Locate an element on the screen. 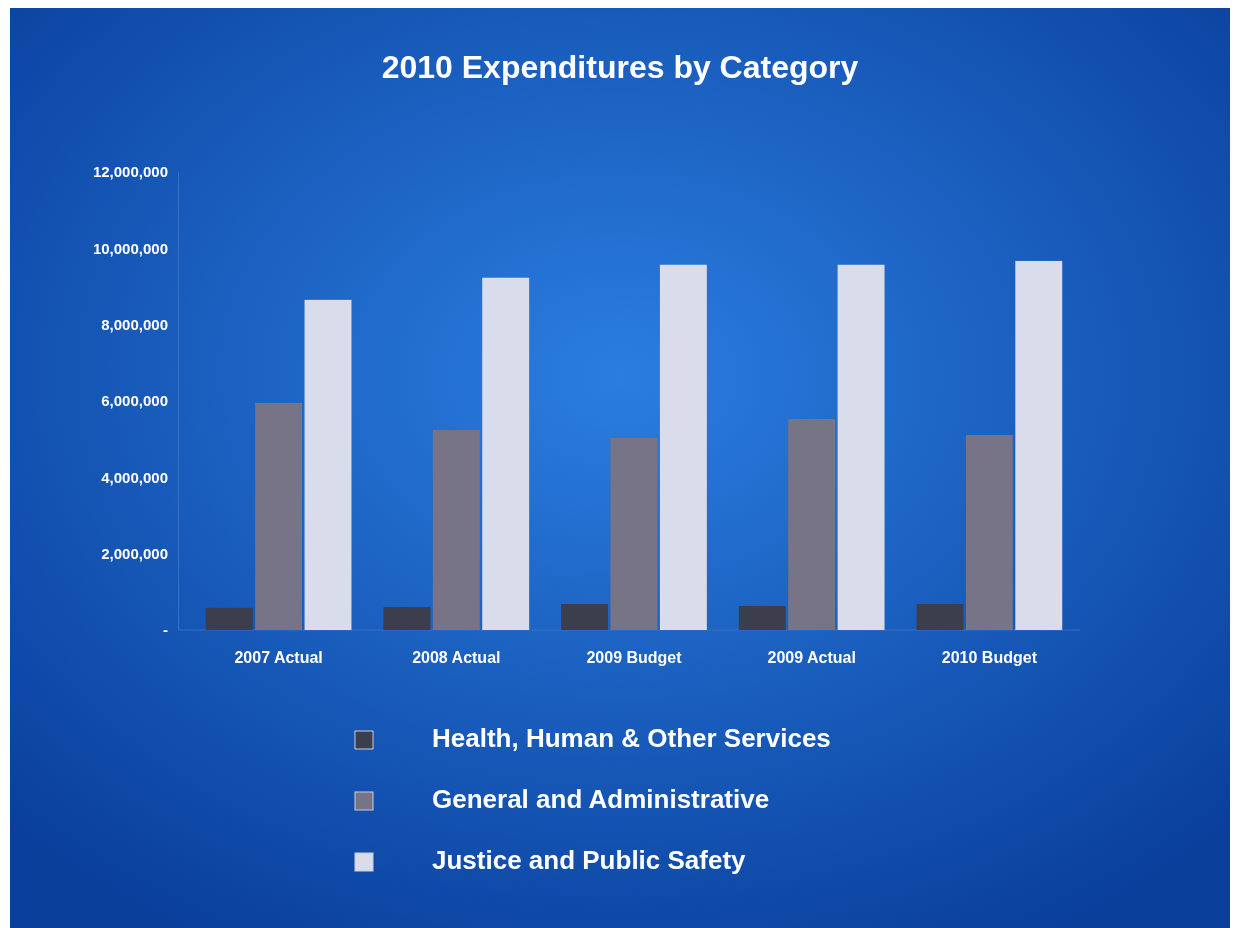 This screenshot has width=1237, height=928. legend-label: Health, Human & Other Services is located at coordinates (631, 738).